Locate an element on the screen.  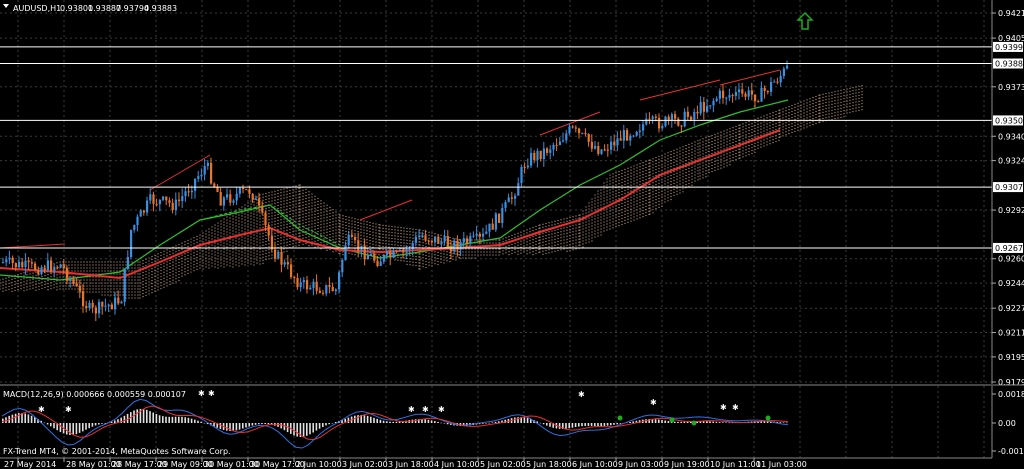
time-tick-label: 2 Jun 10:00 is located at coordinates (319, 464).